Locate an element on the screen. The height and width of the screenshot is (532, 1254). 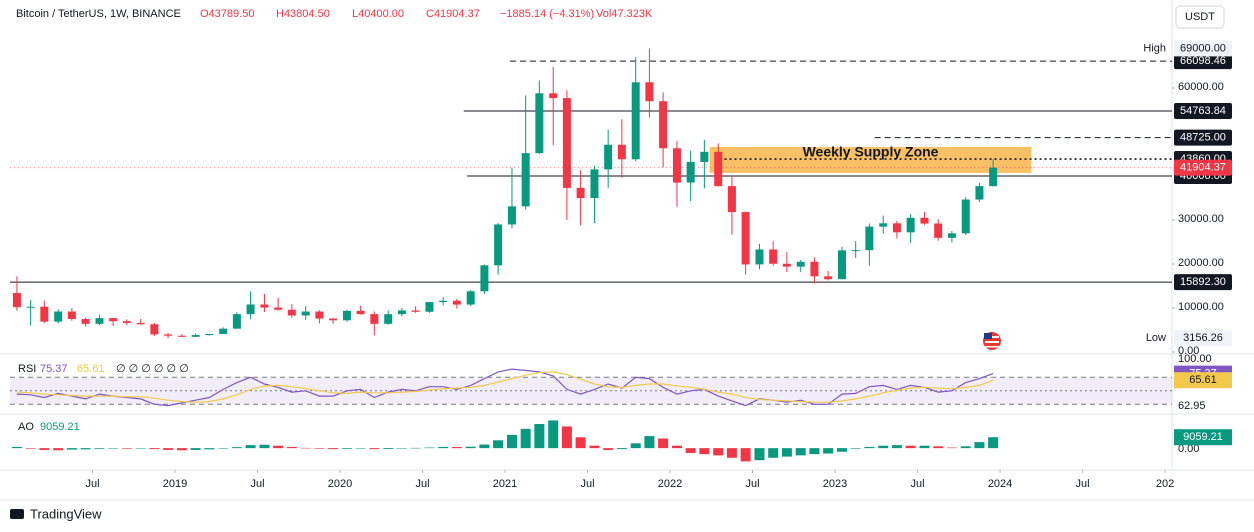
rsi-tick-label: 100.00 is located at coordinates (1195, 359).